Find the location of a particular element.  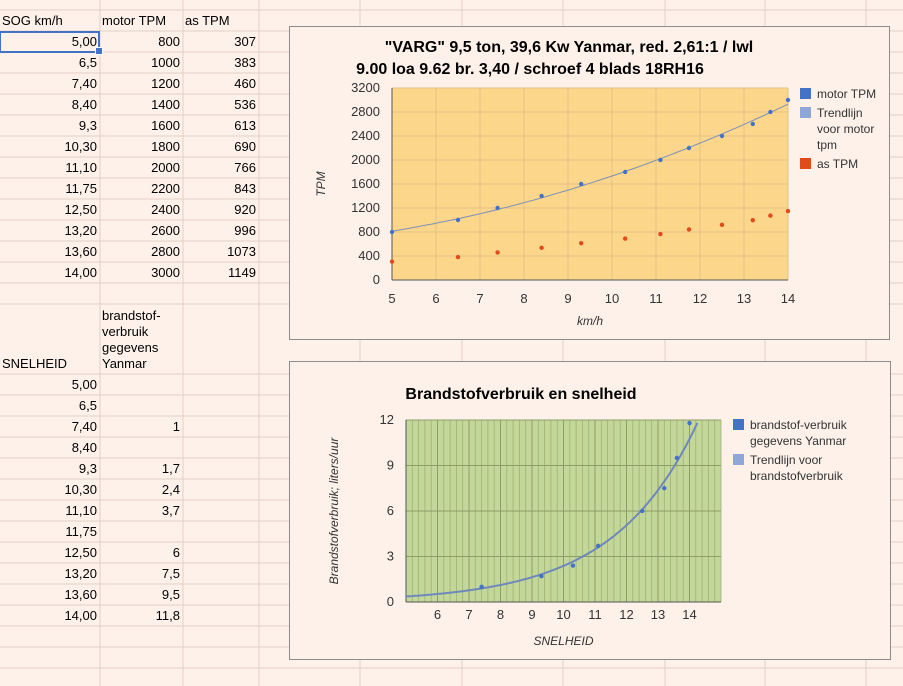

cell-motor-tpm: 2000 is located at coordinates (165, 167).